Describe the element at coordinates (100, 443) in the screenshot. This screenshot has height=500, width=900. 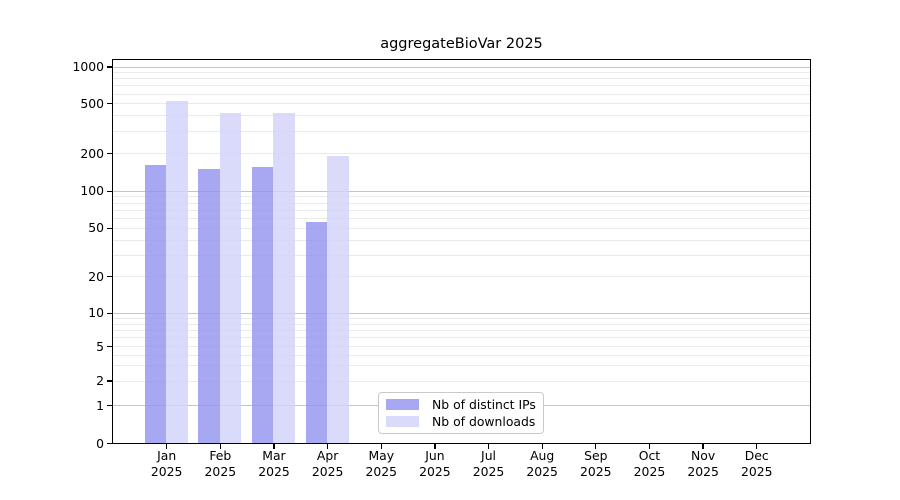
I see `y-tick-label-0: 0` at that location.